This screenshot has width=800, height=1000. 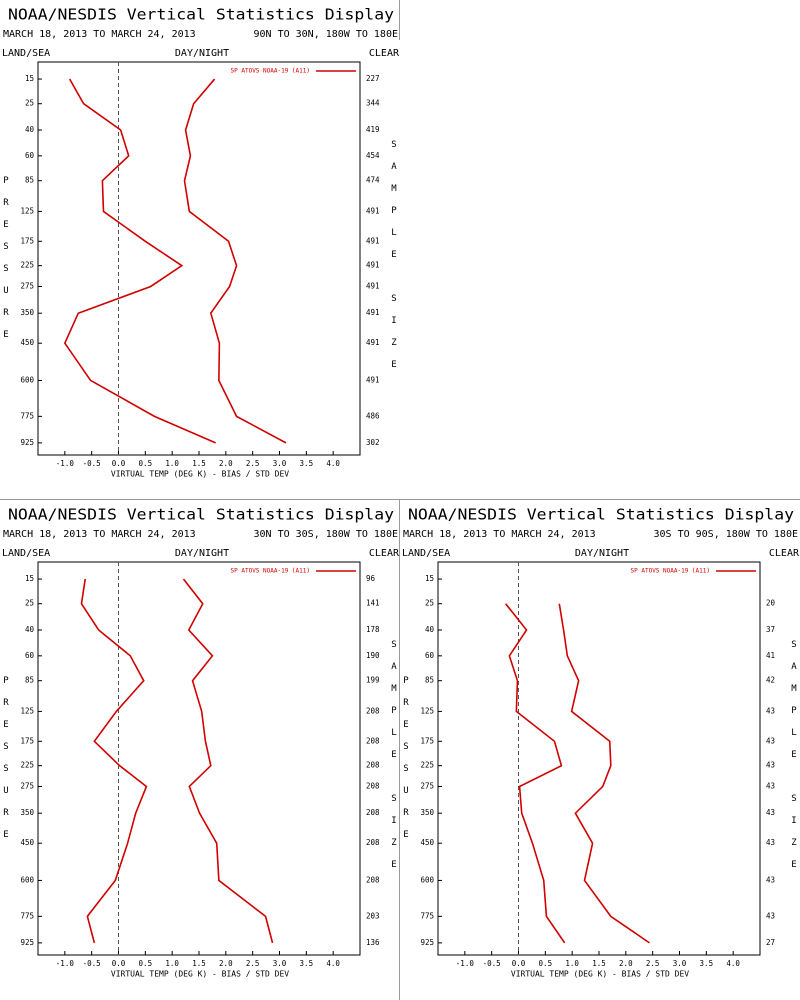 What do you see at coordinates (373, 180) in the screenshot?
I see `sample-size: 474` at bounding box center [373, 180].